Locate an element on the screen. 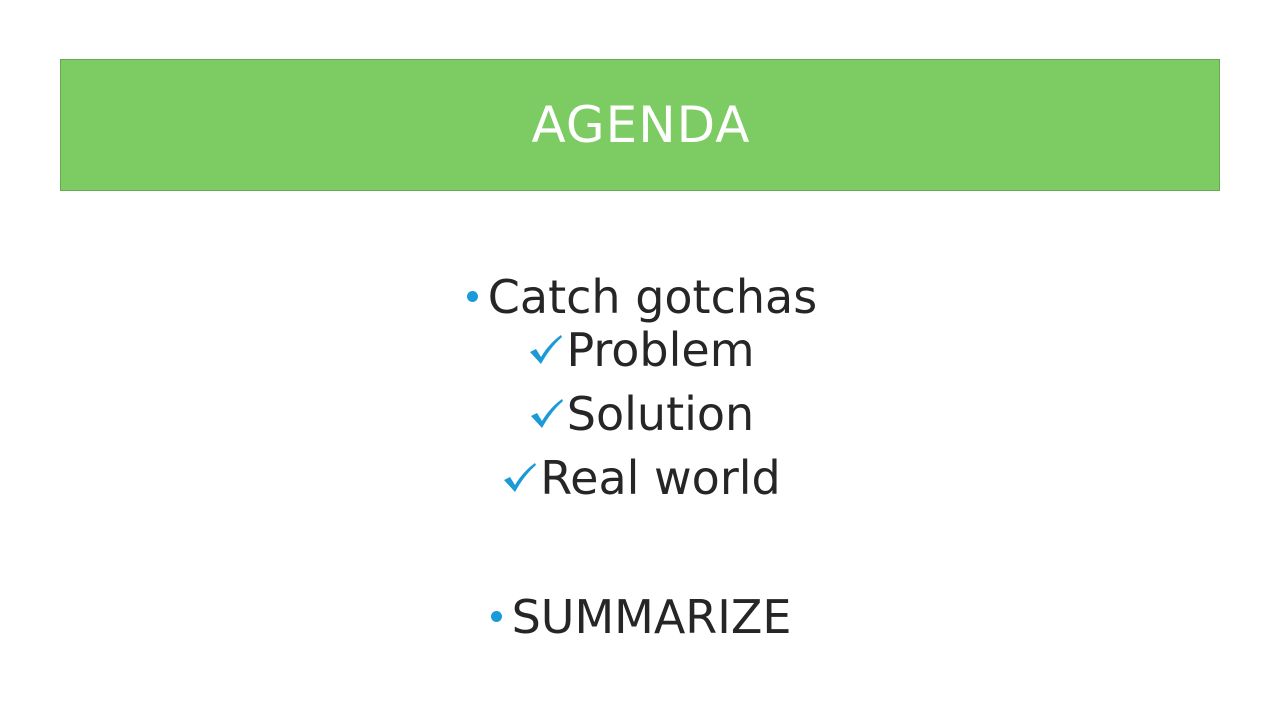 The height and width of the screenshot is (720, 1280). check-item-solution: Solution is located at coordinates (640, 414).